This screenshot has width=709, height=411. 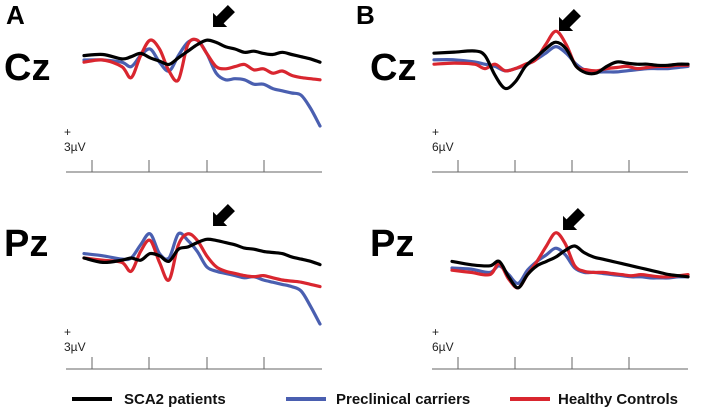 What do you see at coordinates (570, 267) in the screenshot?
I see `trace-b-pz-sca2-patients` at bounding box center [570, 267].